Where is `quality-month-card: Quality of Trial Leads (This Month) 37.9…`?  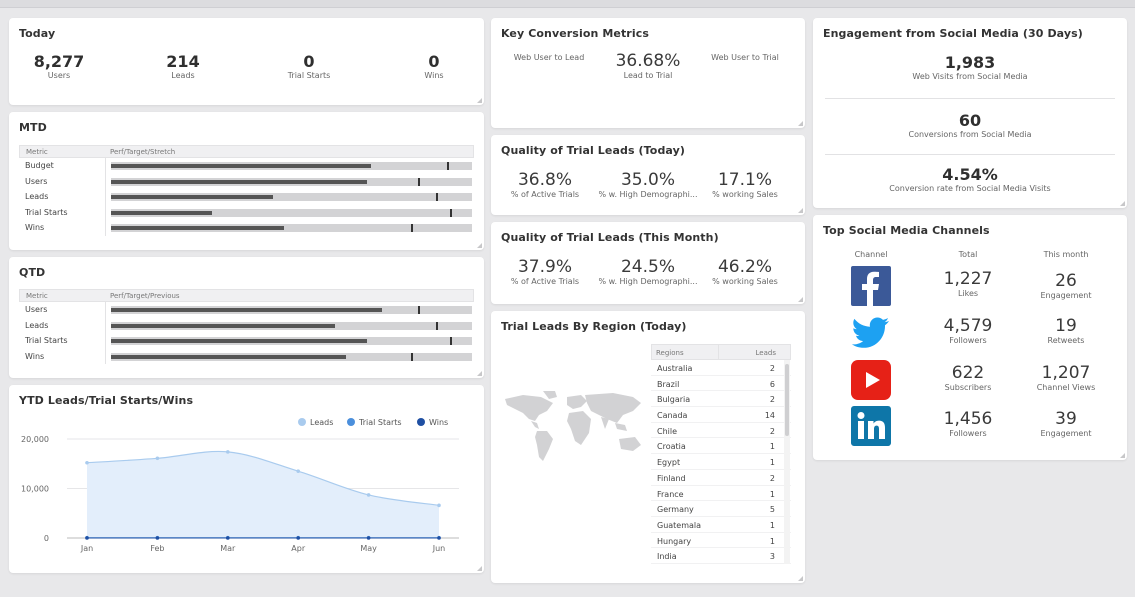
quality-month-card: Quality of Trial Leads (This Month) 37.9… is located at coordinates (648, 263).